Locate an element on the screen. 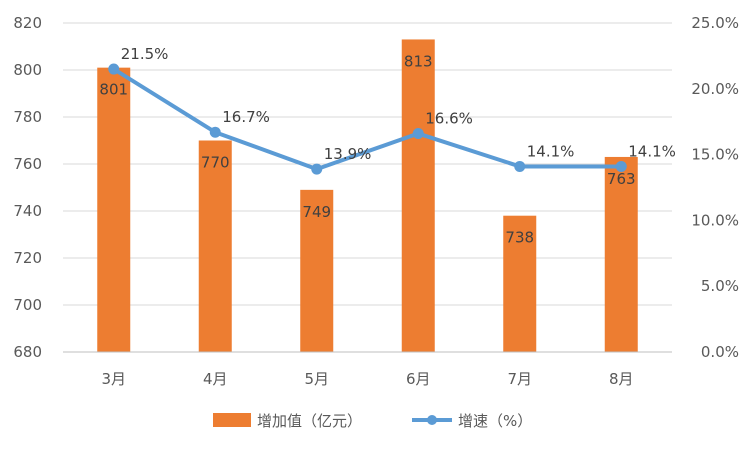  bar-data-label: 763 is located at coordinates (621, 179).